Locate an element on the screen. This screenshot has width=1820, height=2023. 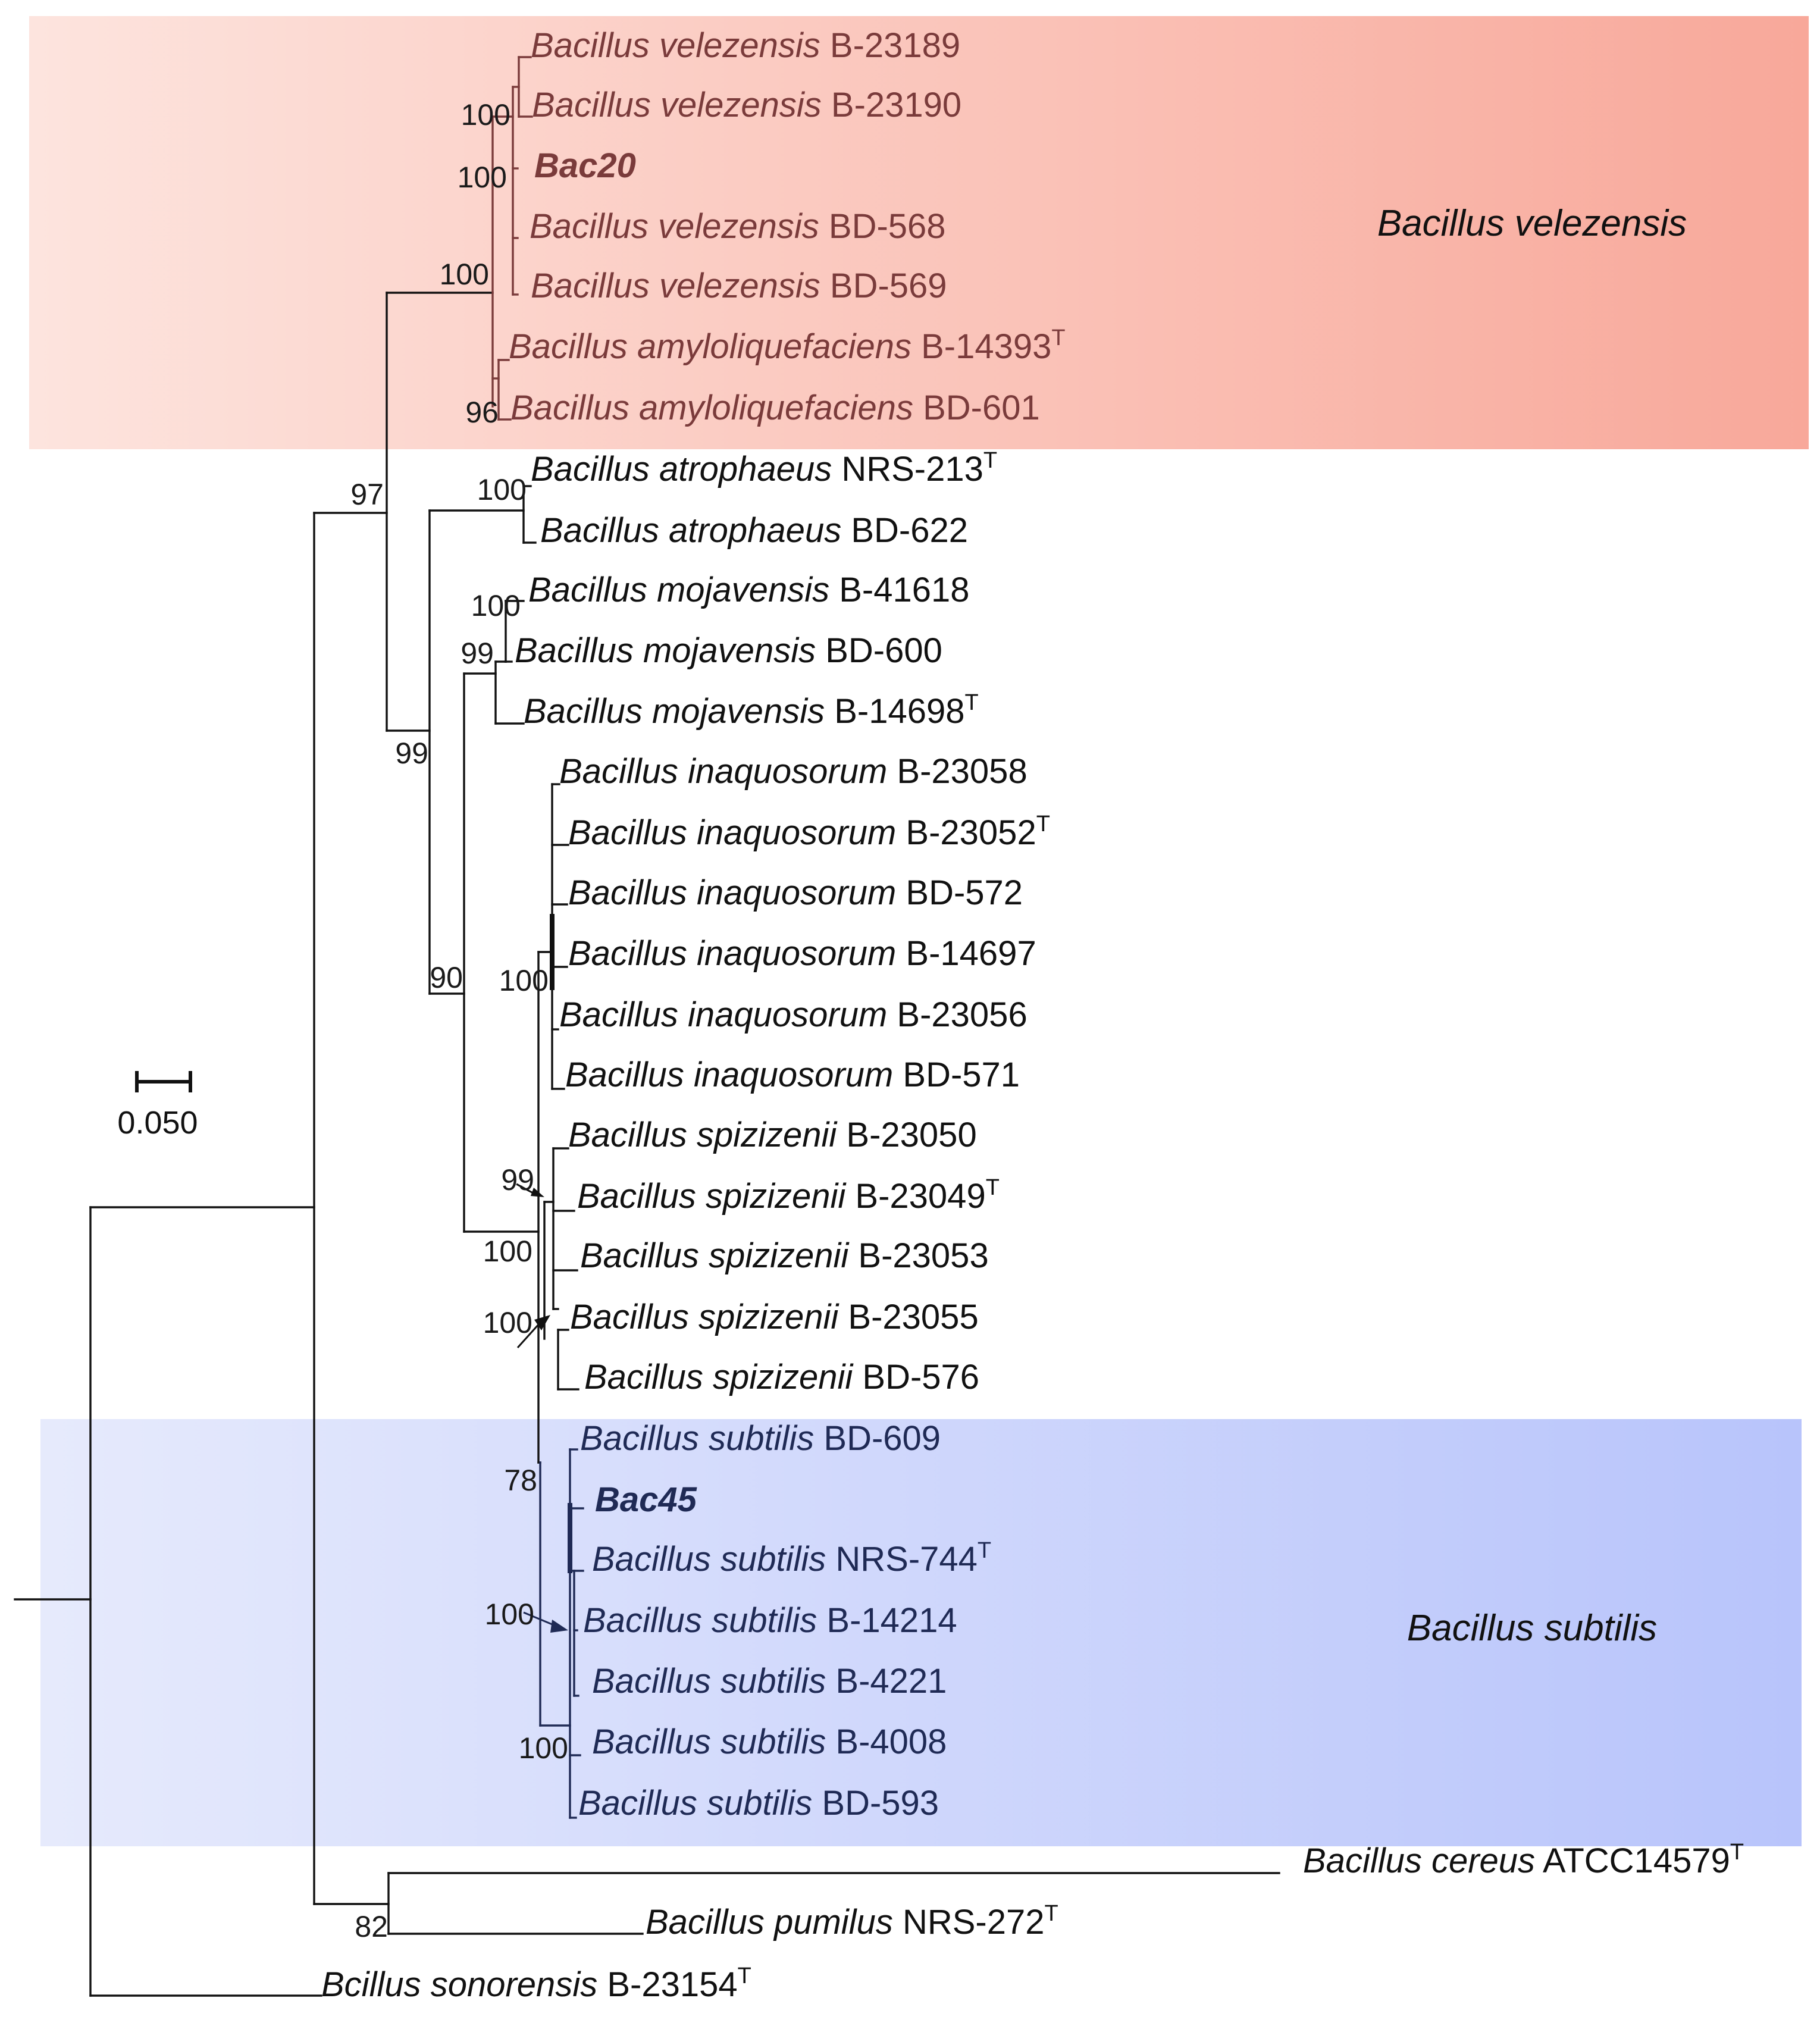
isolate-label-bac20: Bac20 is located at coordinates (585, 165).